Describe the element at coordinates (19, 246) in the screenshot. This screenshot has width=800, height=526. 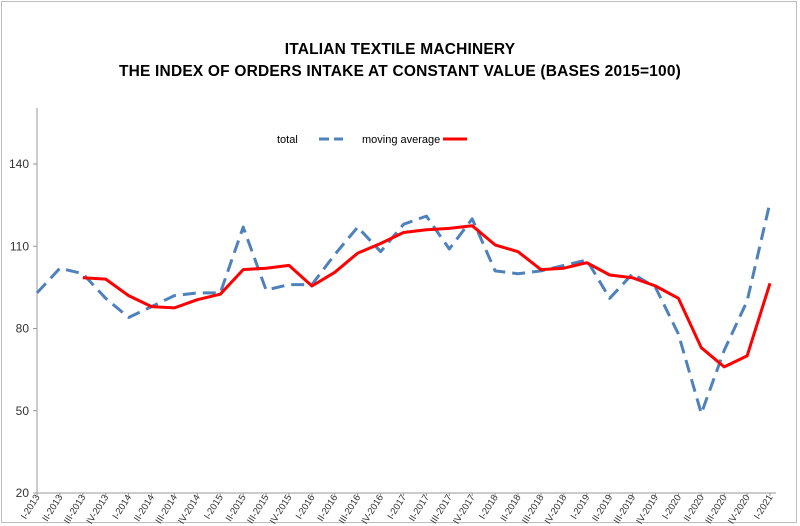
I see `y-tick-label: 110` at that location.